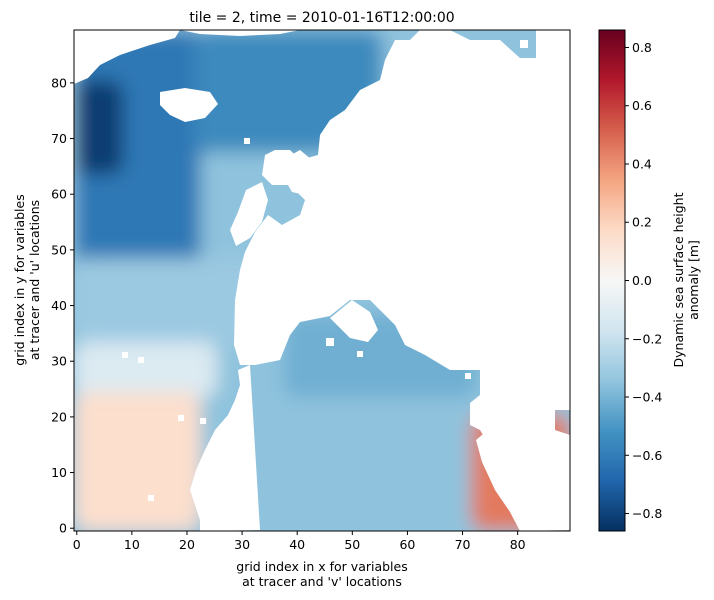 The image size is (714, 600). I want to click on colorbar-ticks: −0.8 −0.6 −0.4 −0.2 0.0 0.2 0.4 0.6 0.8, so click(643, 280).